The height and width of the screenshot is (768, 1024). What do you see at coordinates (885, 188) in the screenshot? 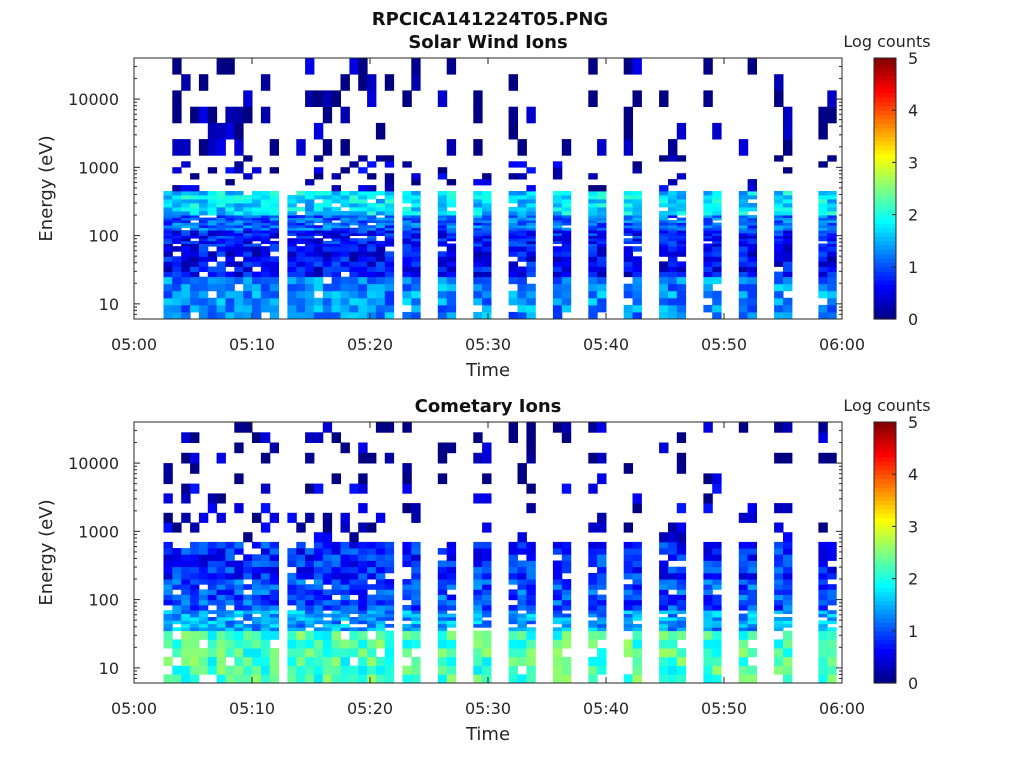
I see `colorbar-frame` at bounding box center [885, 188].